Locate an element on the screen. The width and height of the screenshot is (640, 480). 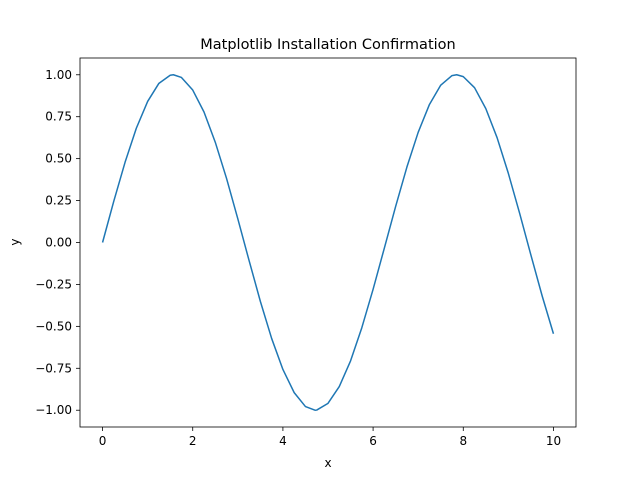
x-tick-label: 4 is located at coordinates (283, 441).